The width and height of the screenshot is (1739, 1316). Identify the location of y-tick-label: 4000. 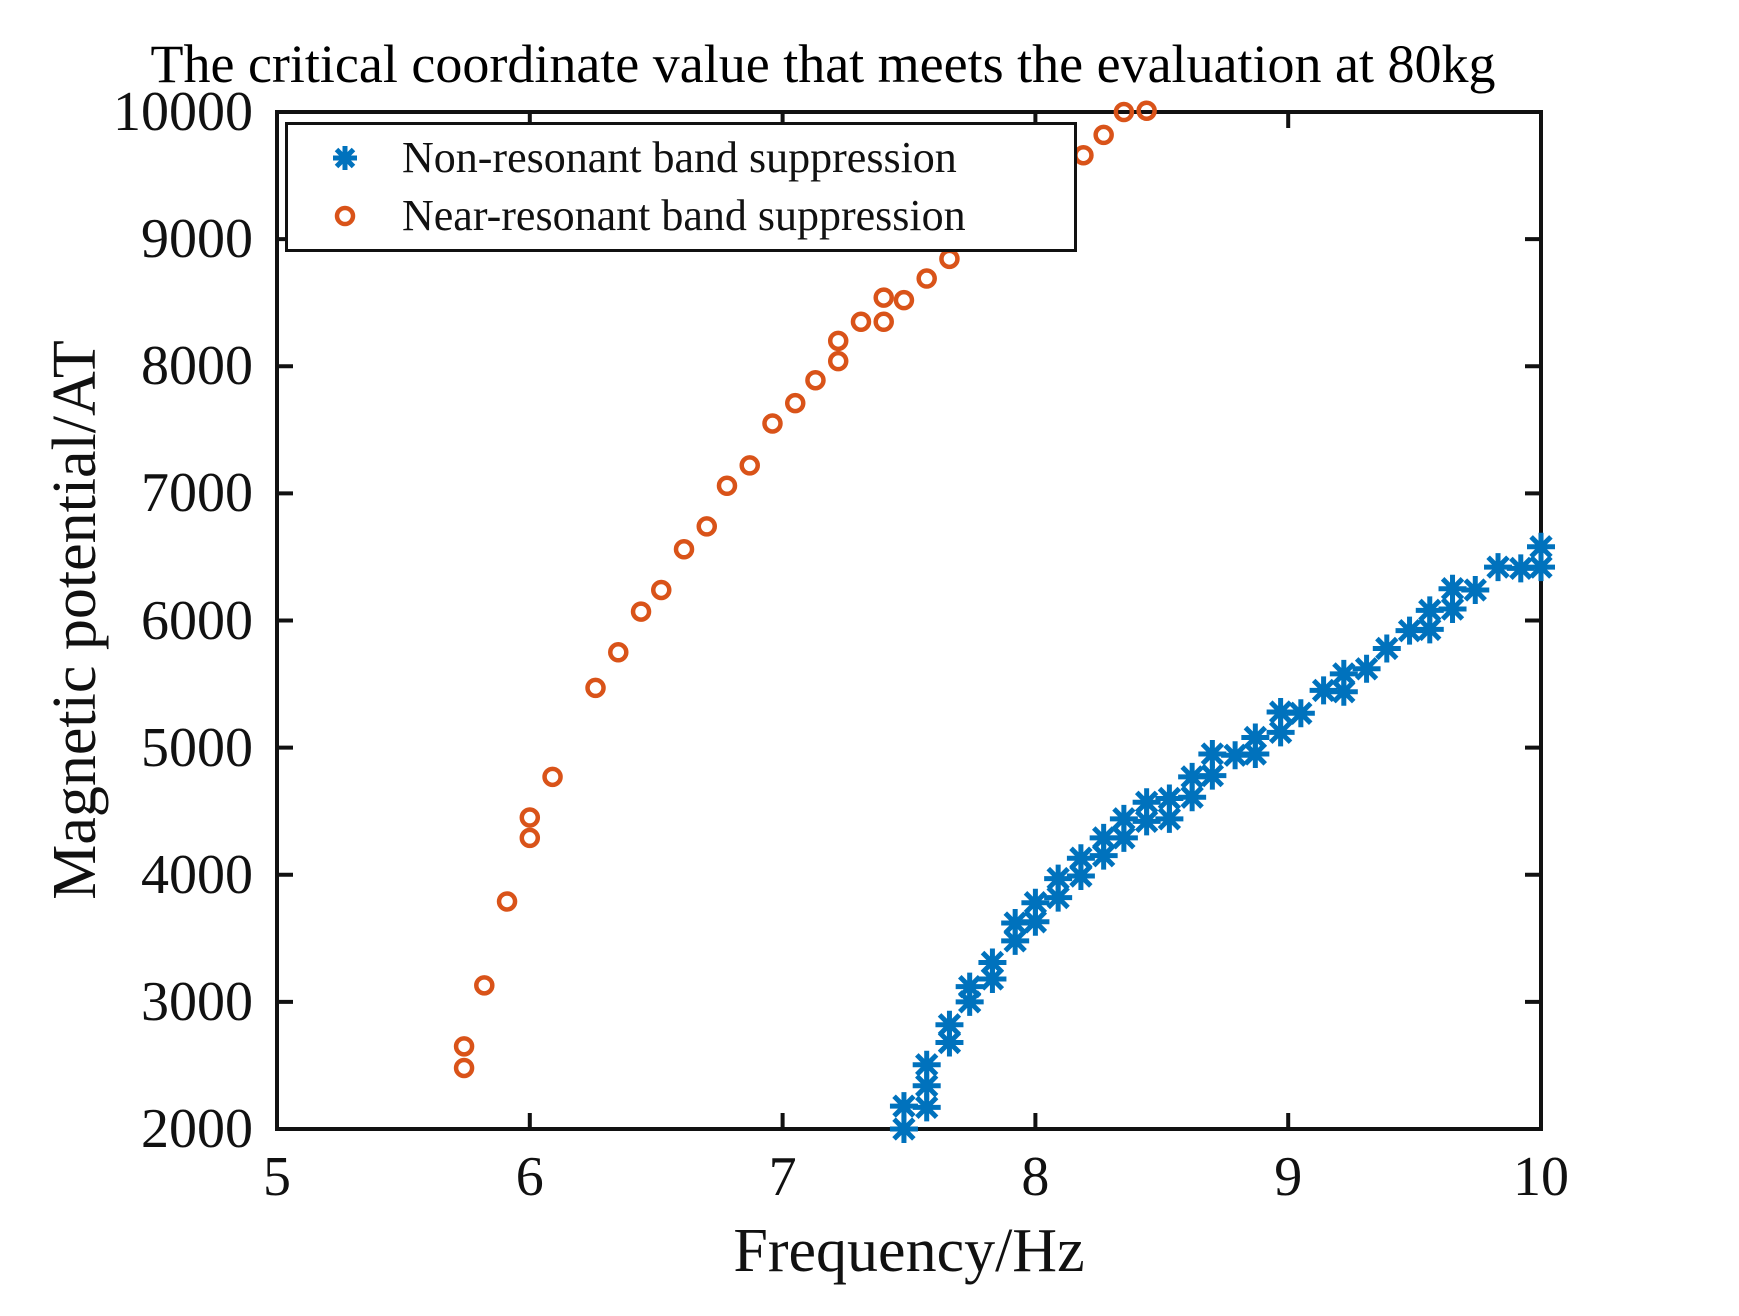
(197, 874).